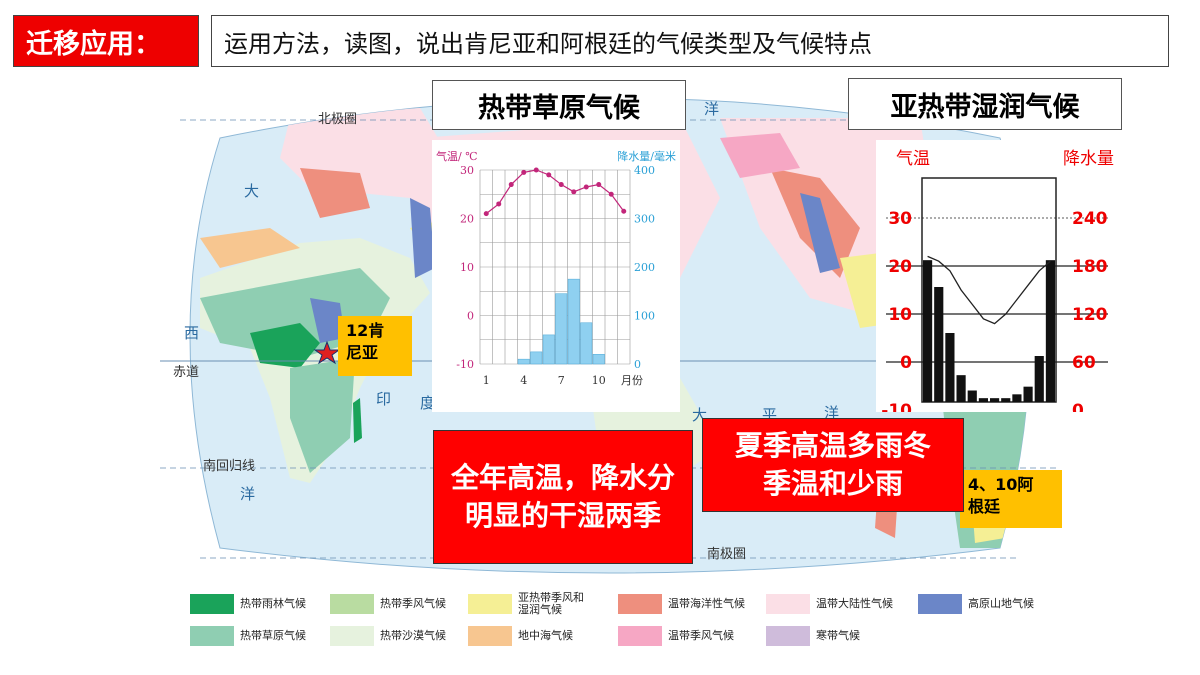 The image size is (1200, 675). What do you see at coordinates (106, 41) in the screenshot?
I see `section-tag: 迁移应用：` at bounding box center [106, 41].